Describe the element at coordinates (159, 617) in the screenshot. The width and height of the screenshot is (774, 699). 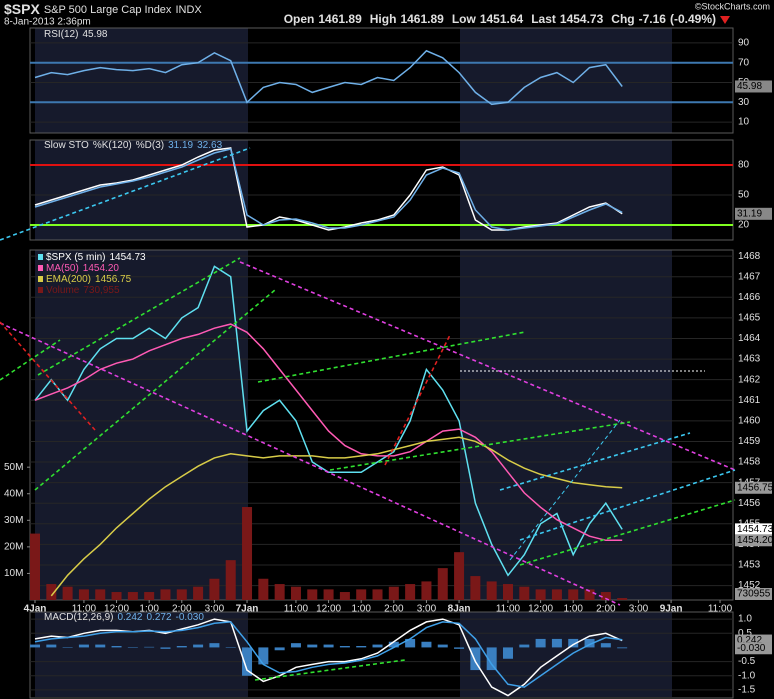
I see `legend-value: 0.272` at that location.